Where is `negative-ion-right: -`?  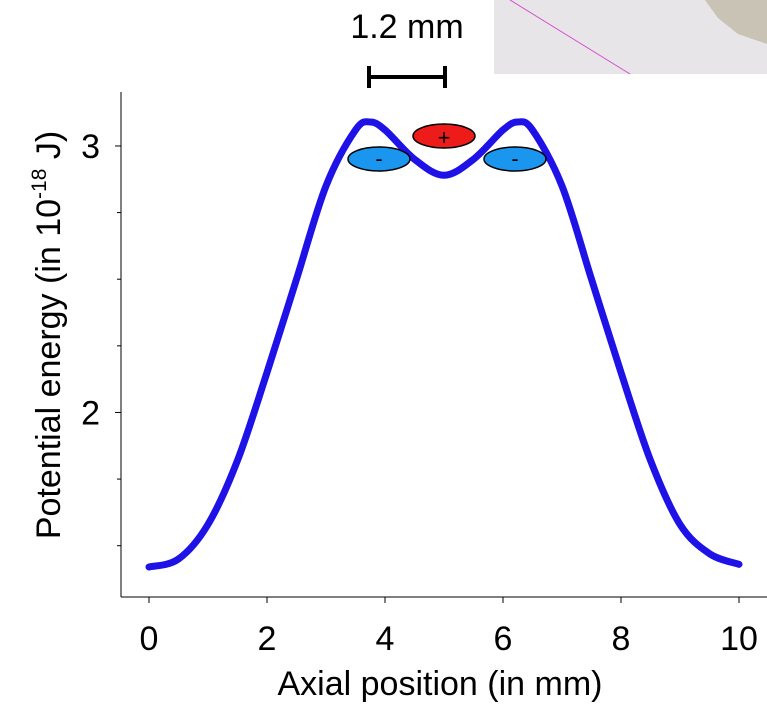 negative-ion-right: - is located at coordinates (515, 159).